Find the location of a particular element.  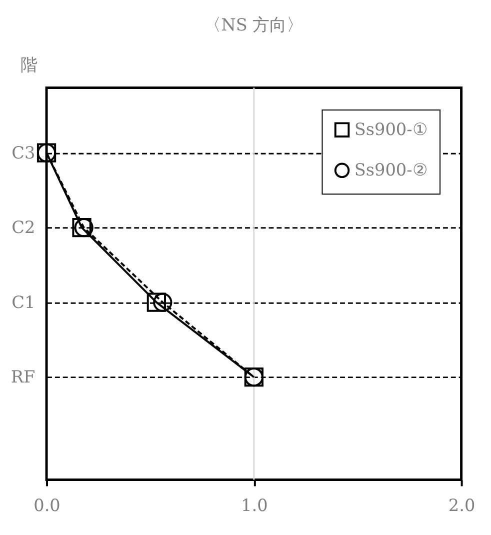

y-tick-label: RF is located at coordinates (23, 376).